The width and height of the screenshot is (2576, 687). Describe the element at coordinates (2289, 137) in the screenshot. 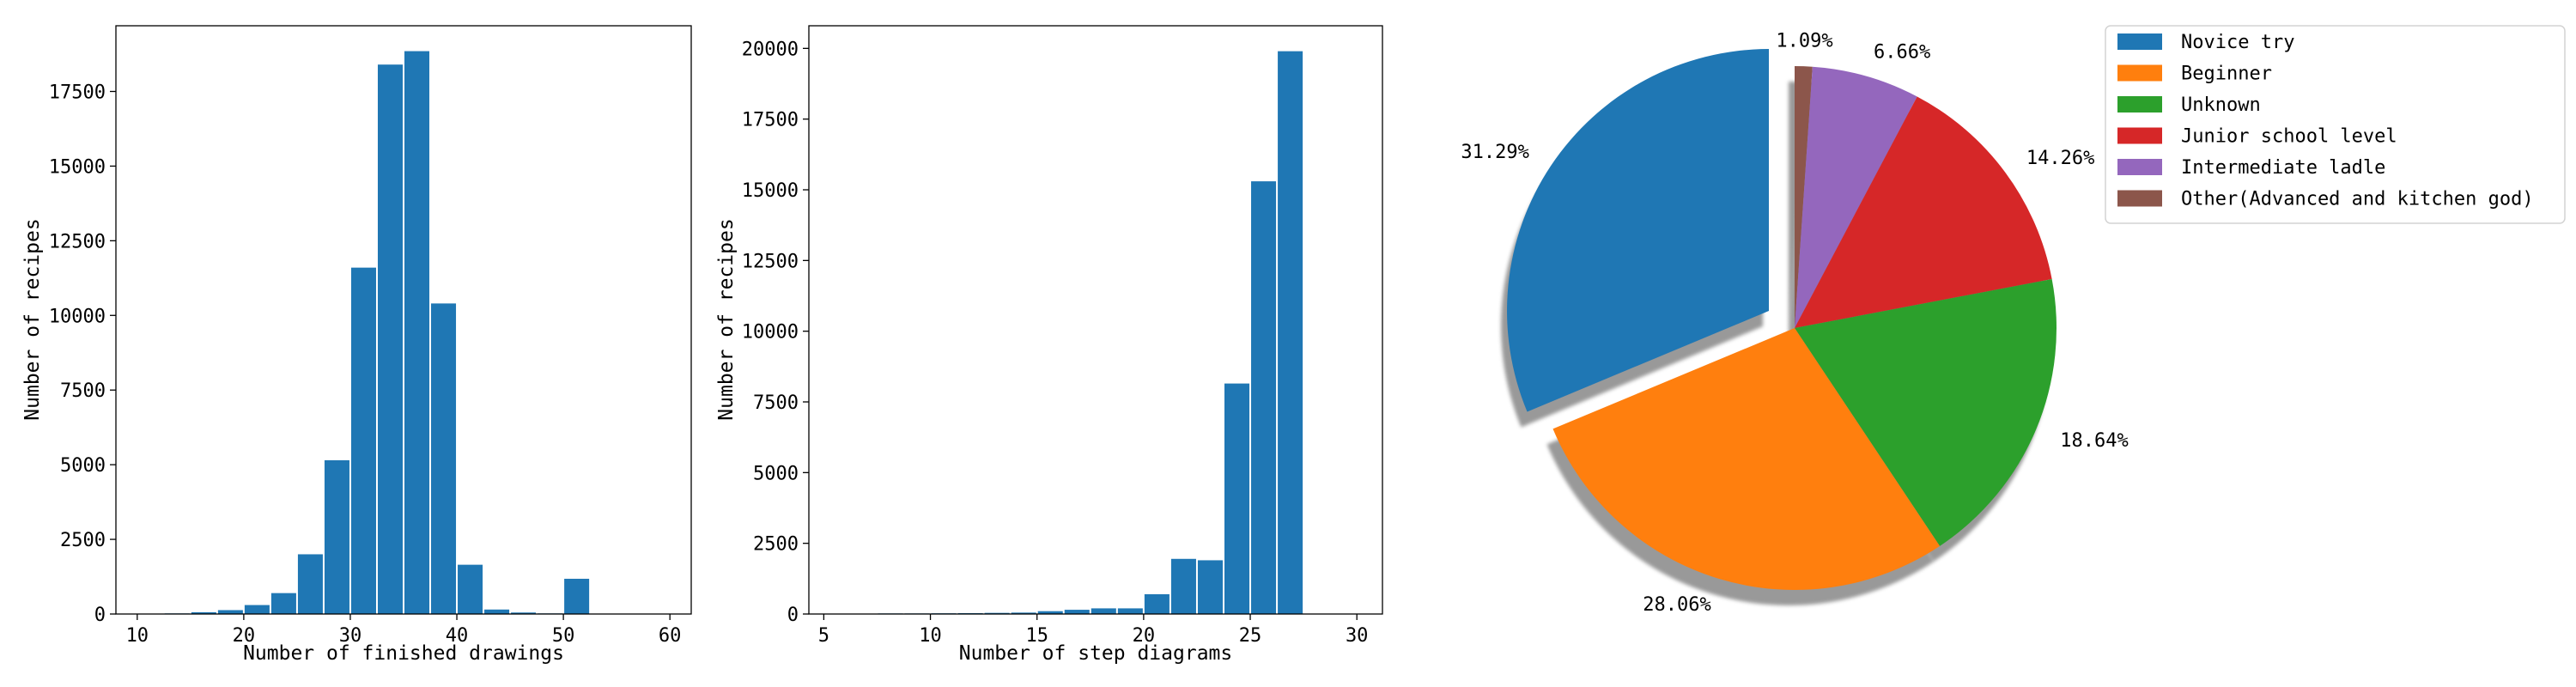

I see `legend-label: Junior school level` at that location.